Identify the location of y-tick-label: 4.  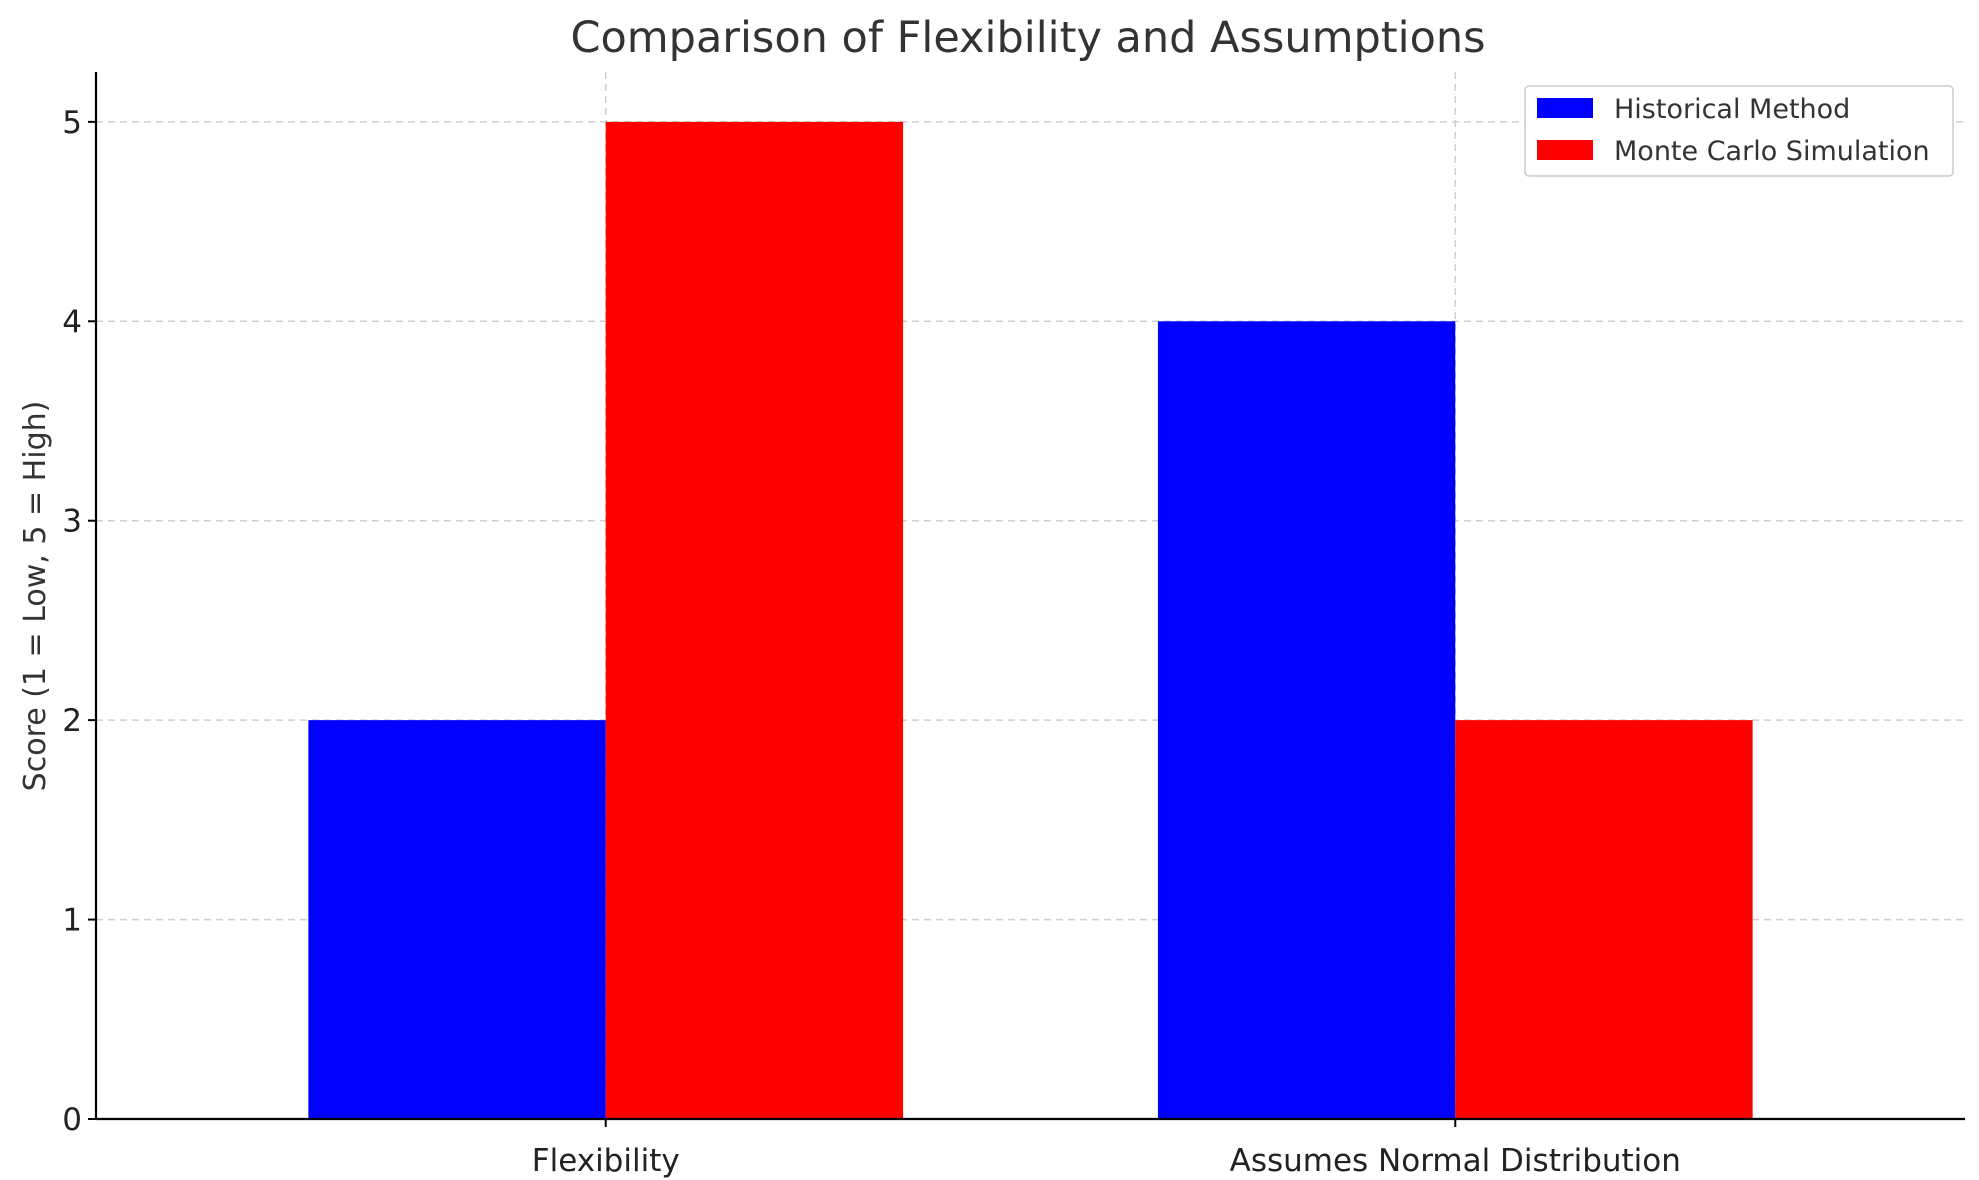
(72, 322).